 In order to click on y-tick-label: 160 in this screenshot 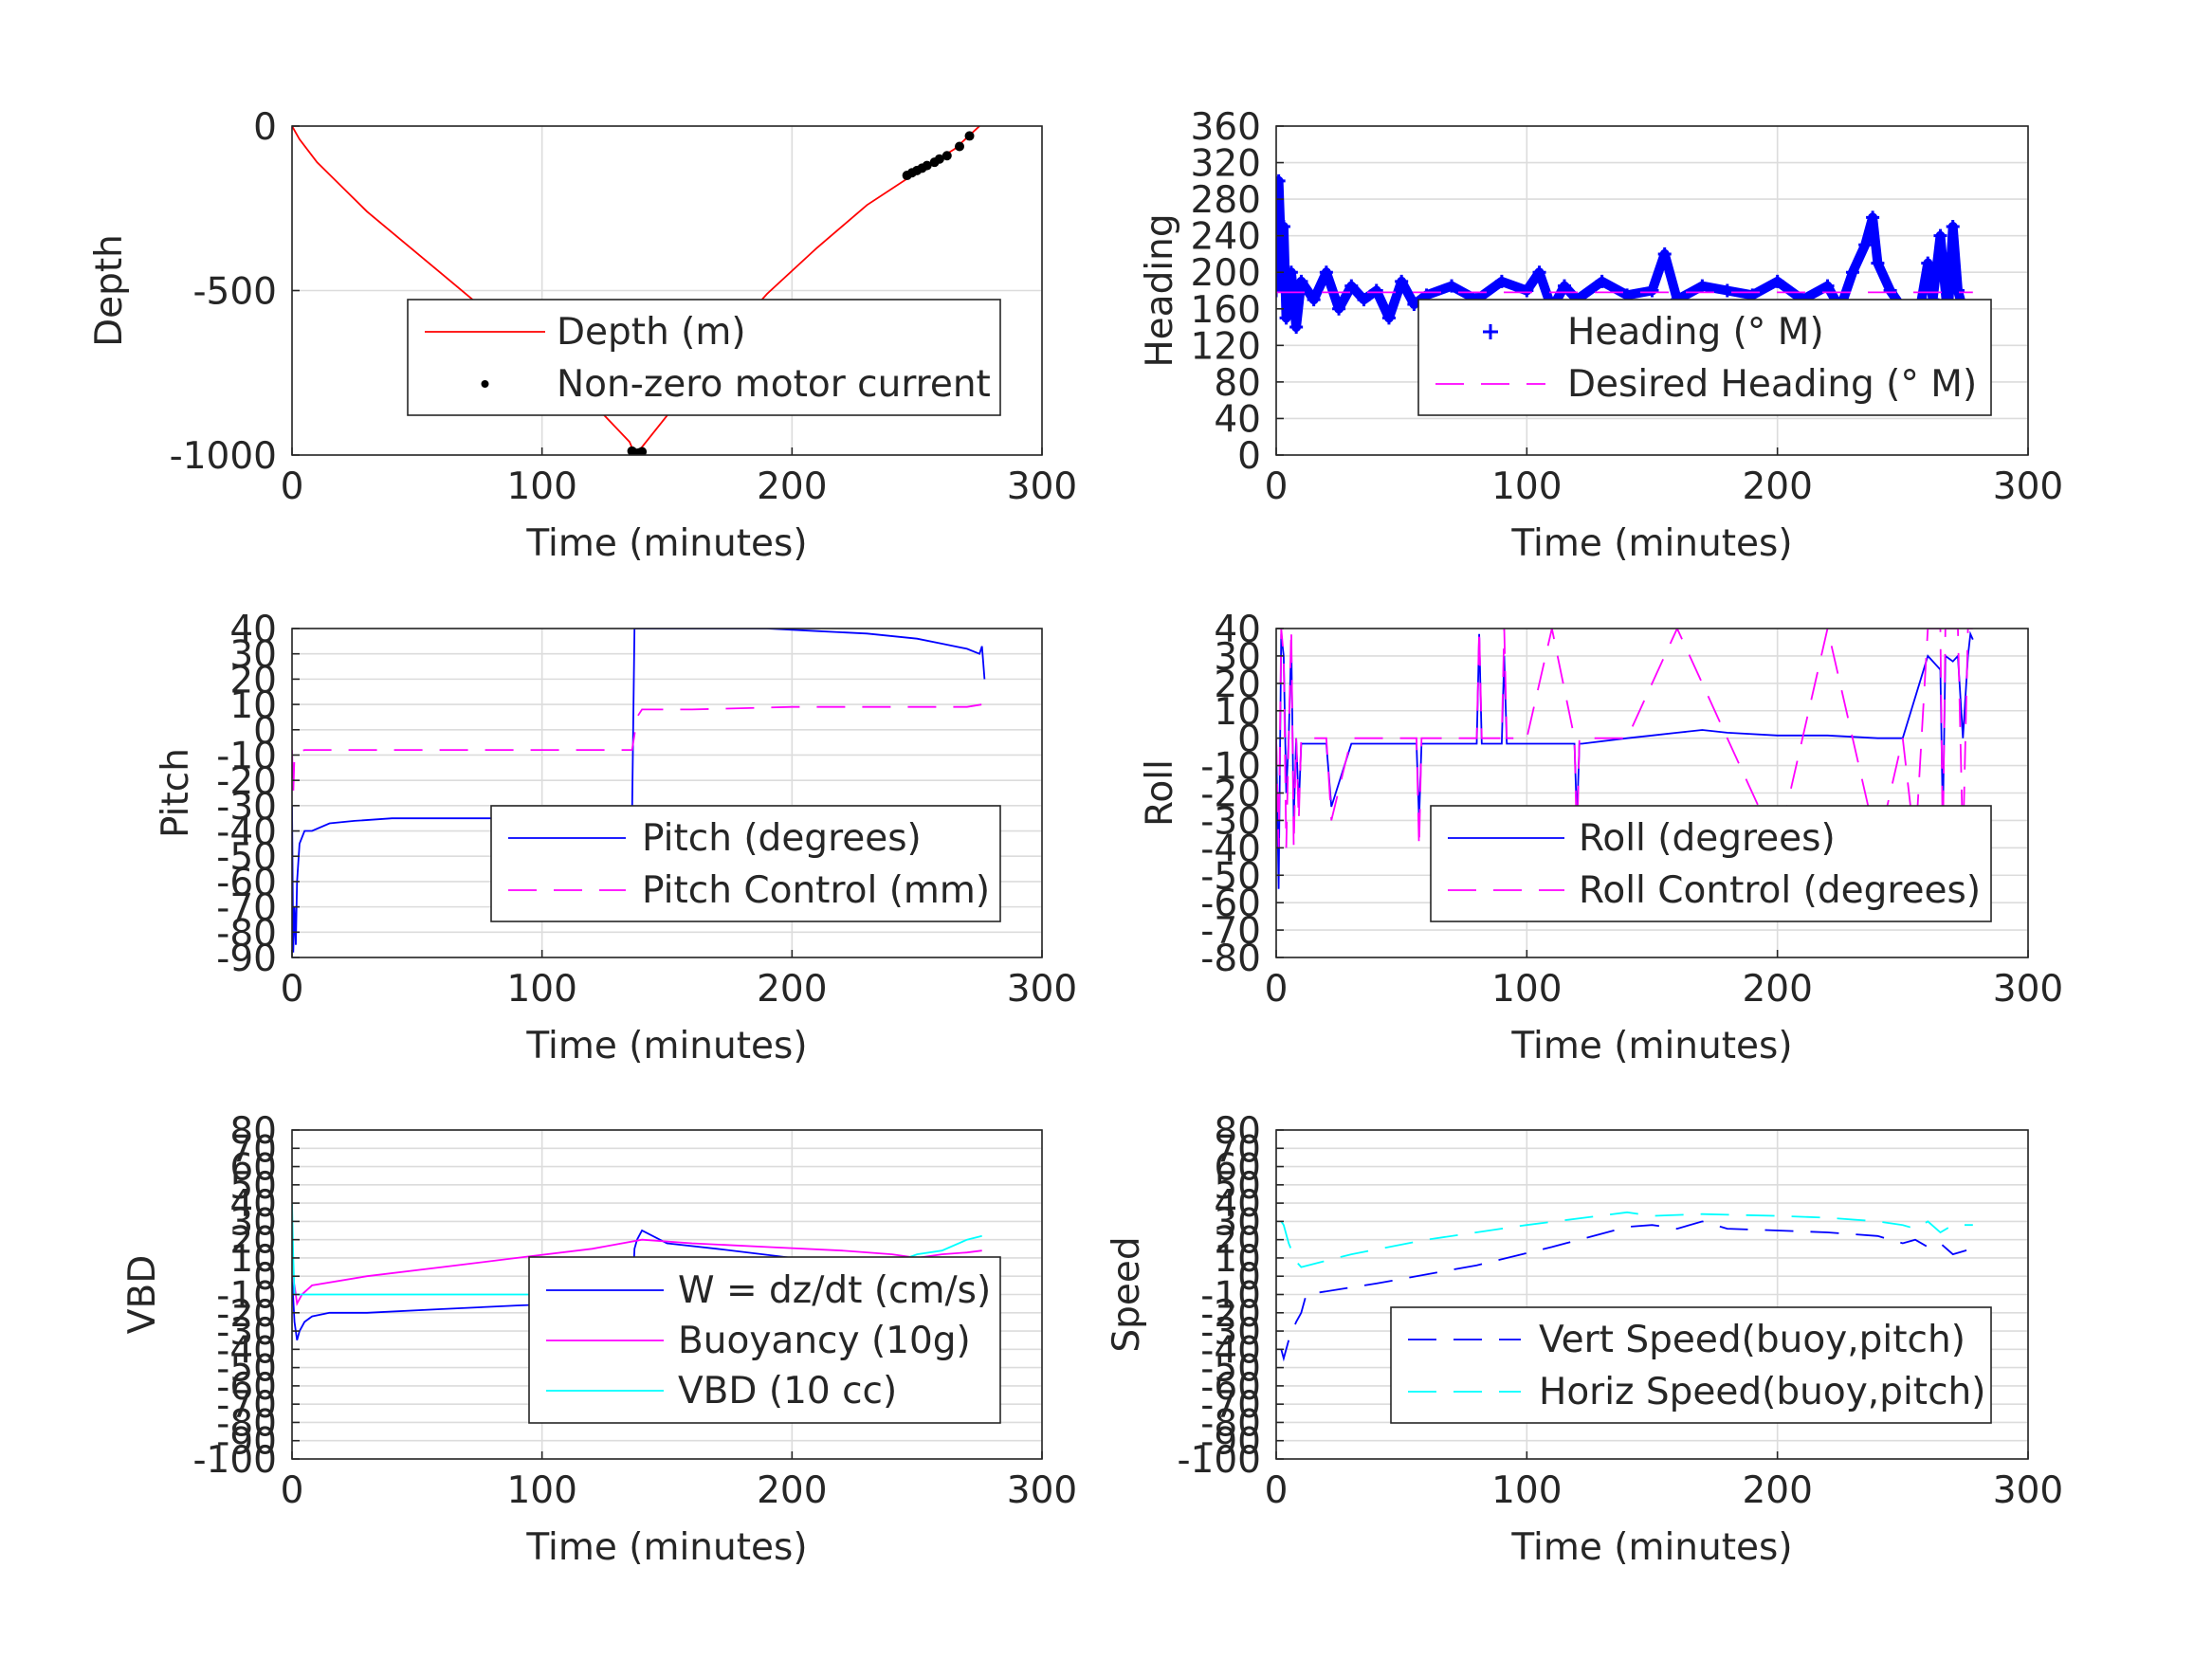, I will do `click(1226, 310)`.